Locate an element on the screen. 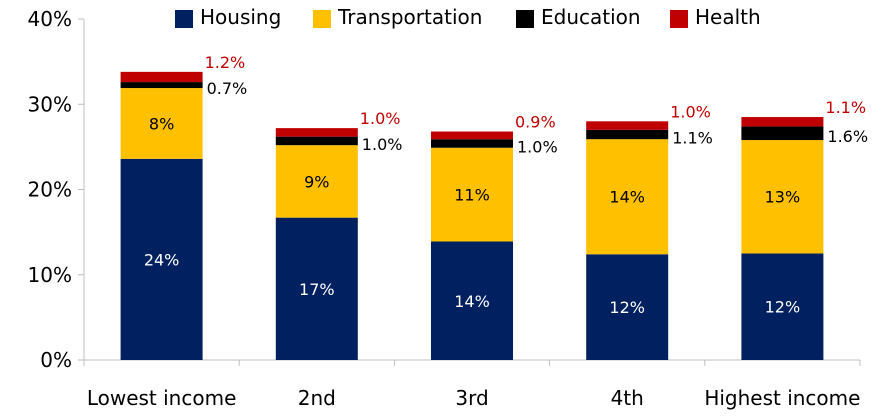 The height and width of the screenshot is (416, 877). y-tick-label: 40% is located at coordinates (50, 19).